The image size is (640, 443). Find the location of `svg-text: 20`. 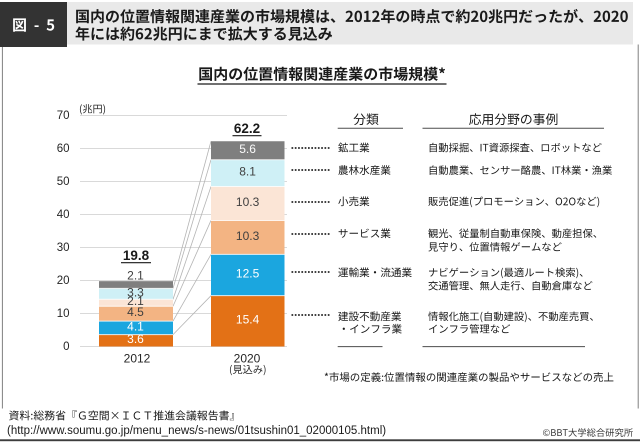

svg-text: 20 is located at coordinates (63, 281).